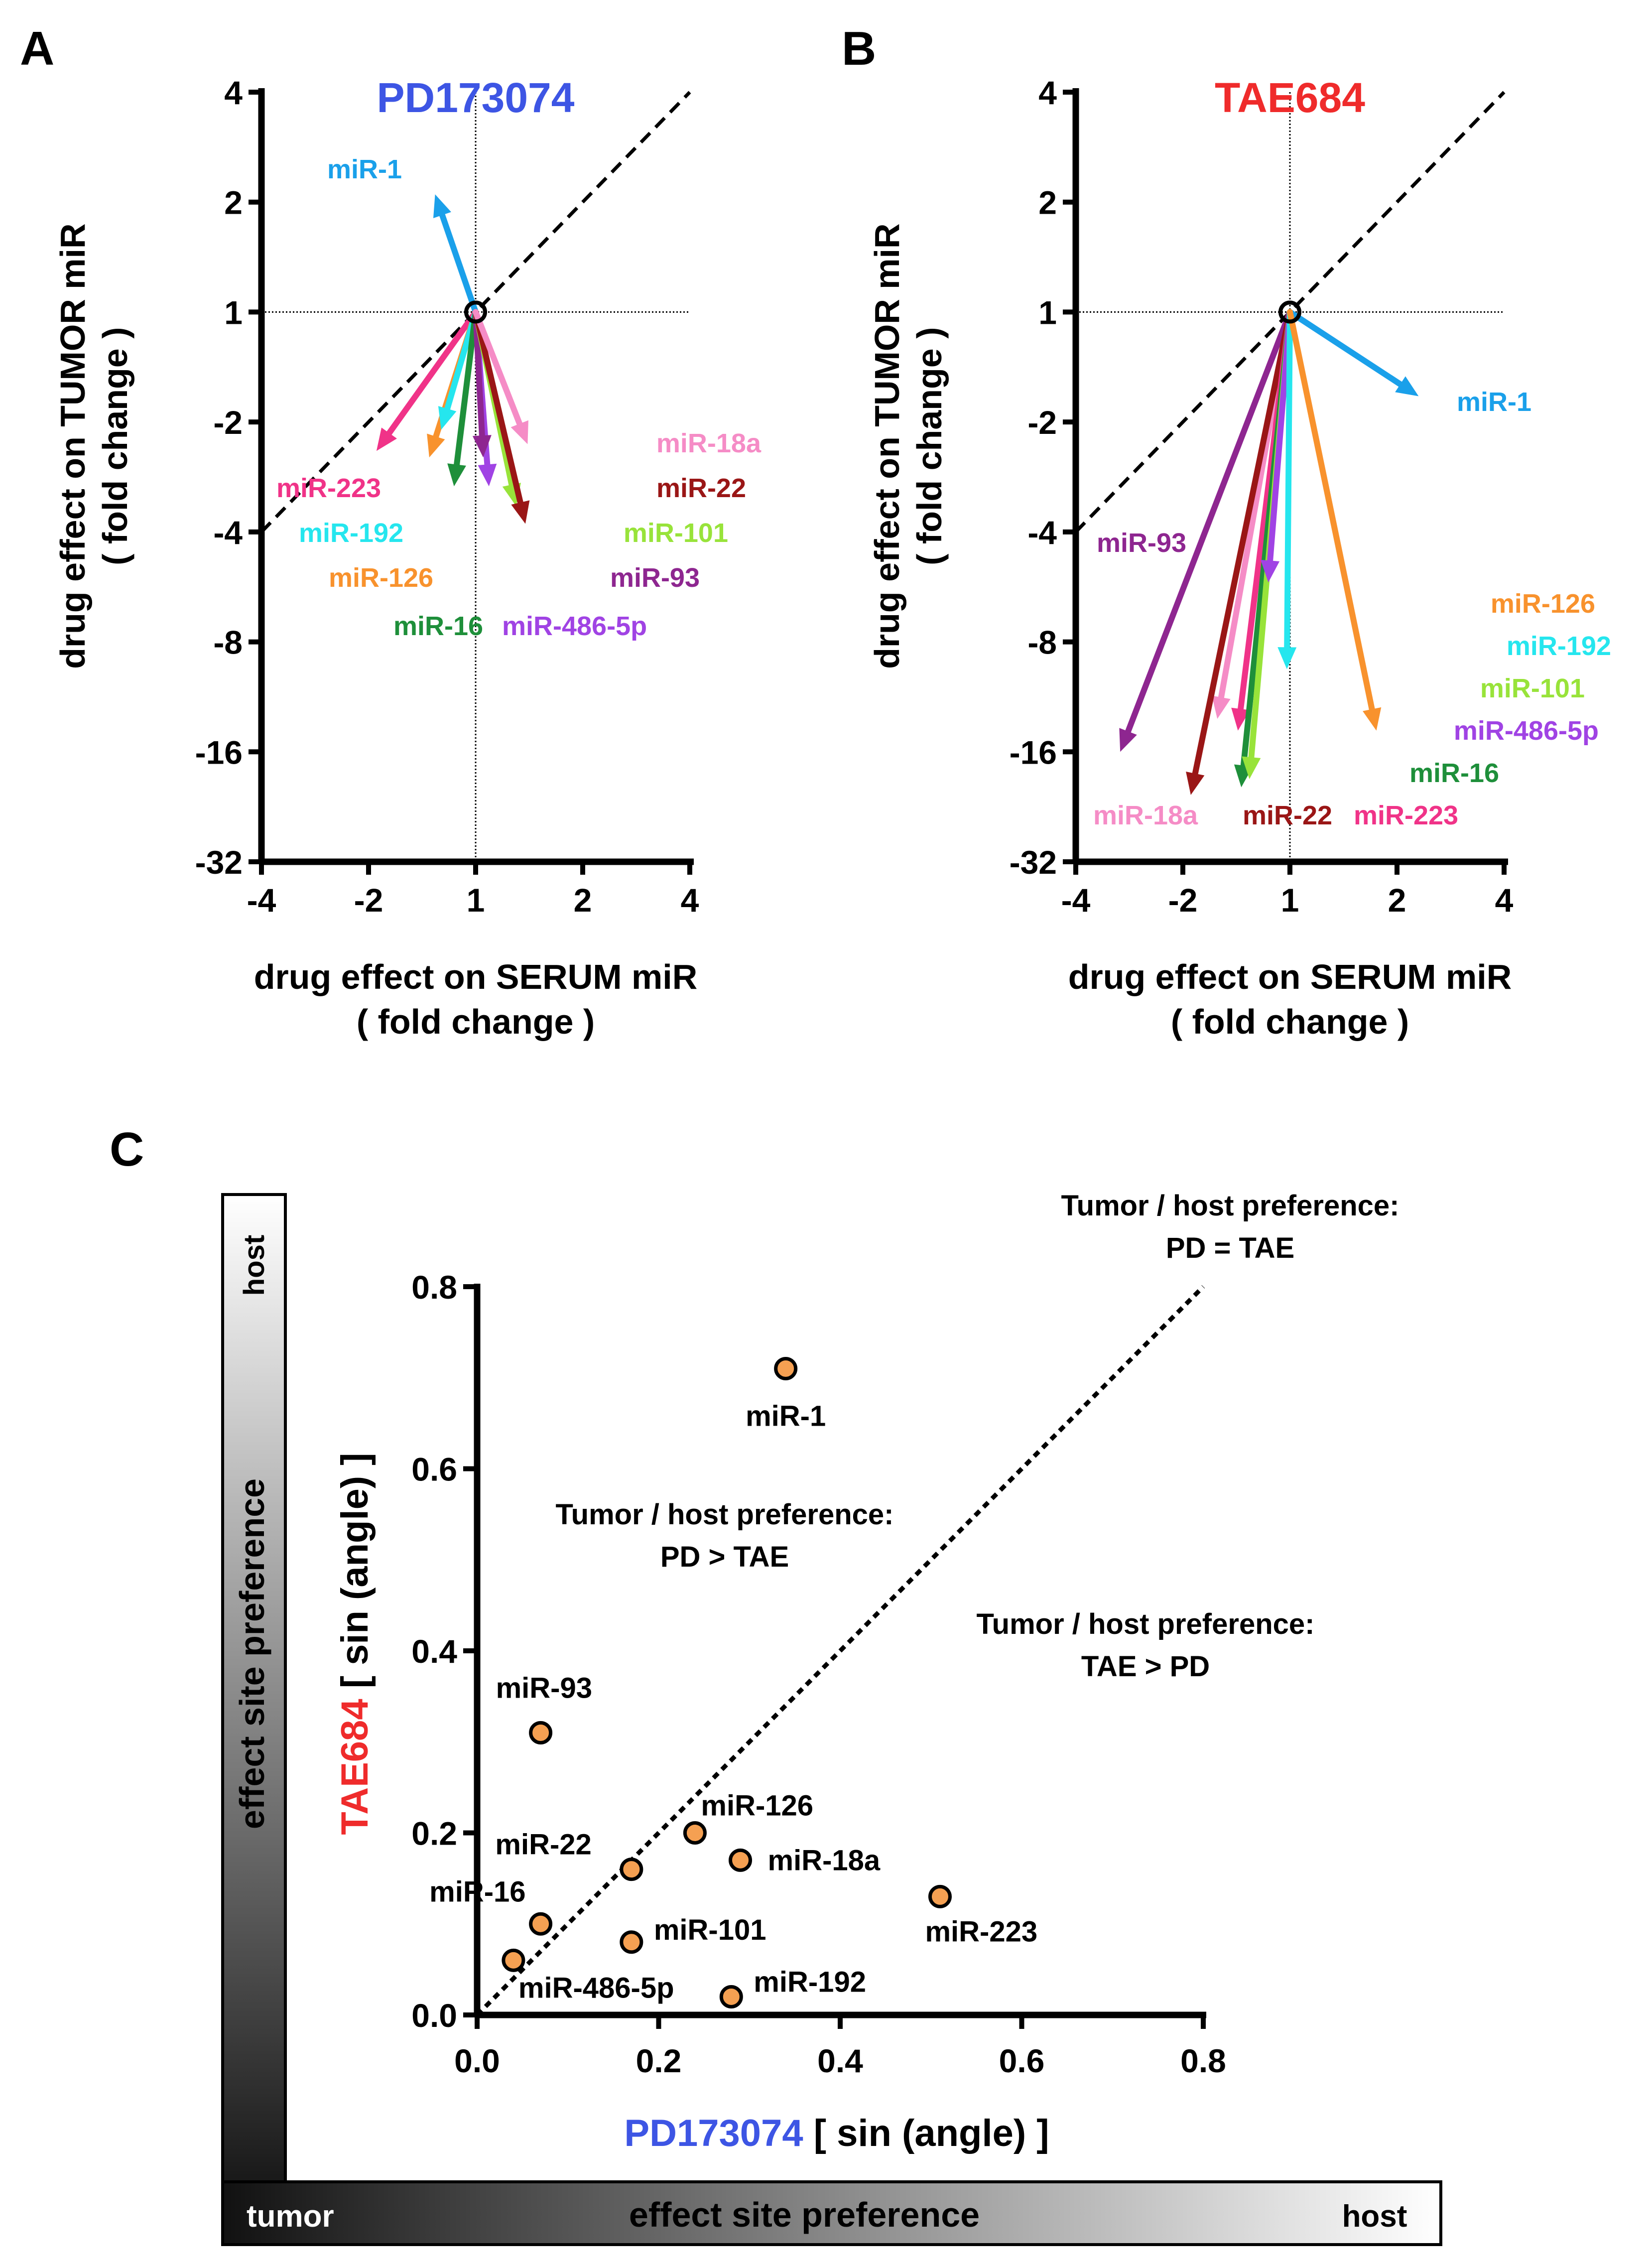 Image resolution: width=1652 pixels, height=2268 pixels. What do you see at coordinates (805, 2214) in the screenshot?
I see `horizontal-bar-label: effect site preference` at bounding box center [805, 2214].